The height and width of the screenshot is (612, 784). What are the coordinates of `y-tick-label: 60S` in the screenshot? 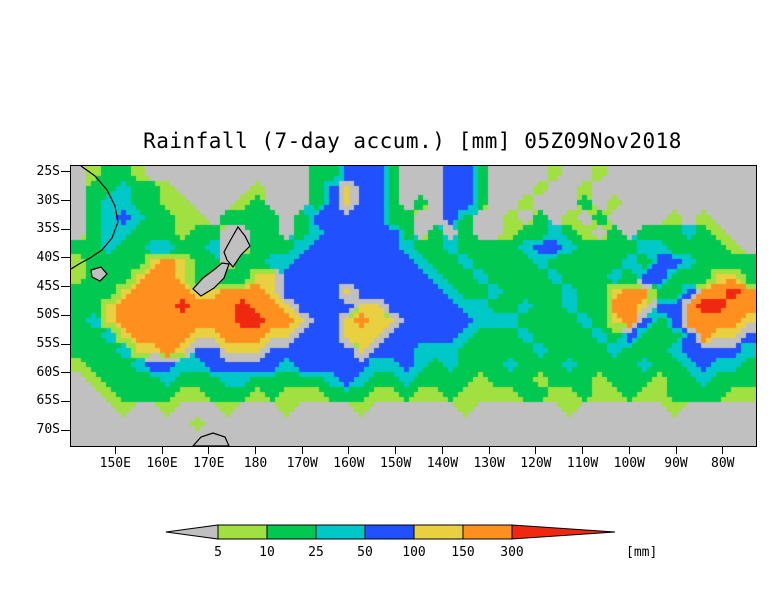 It's located at (48, 372).